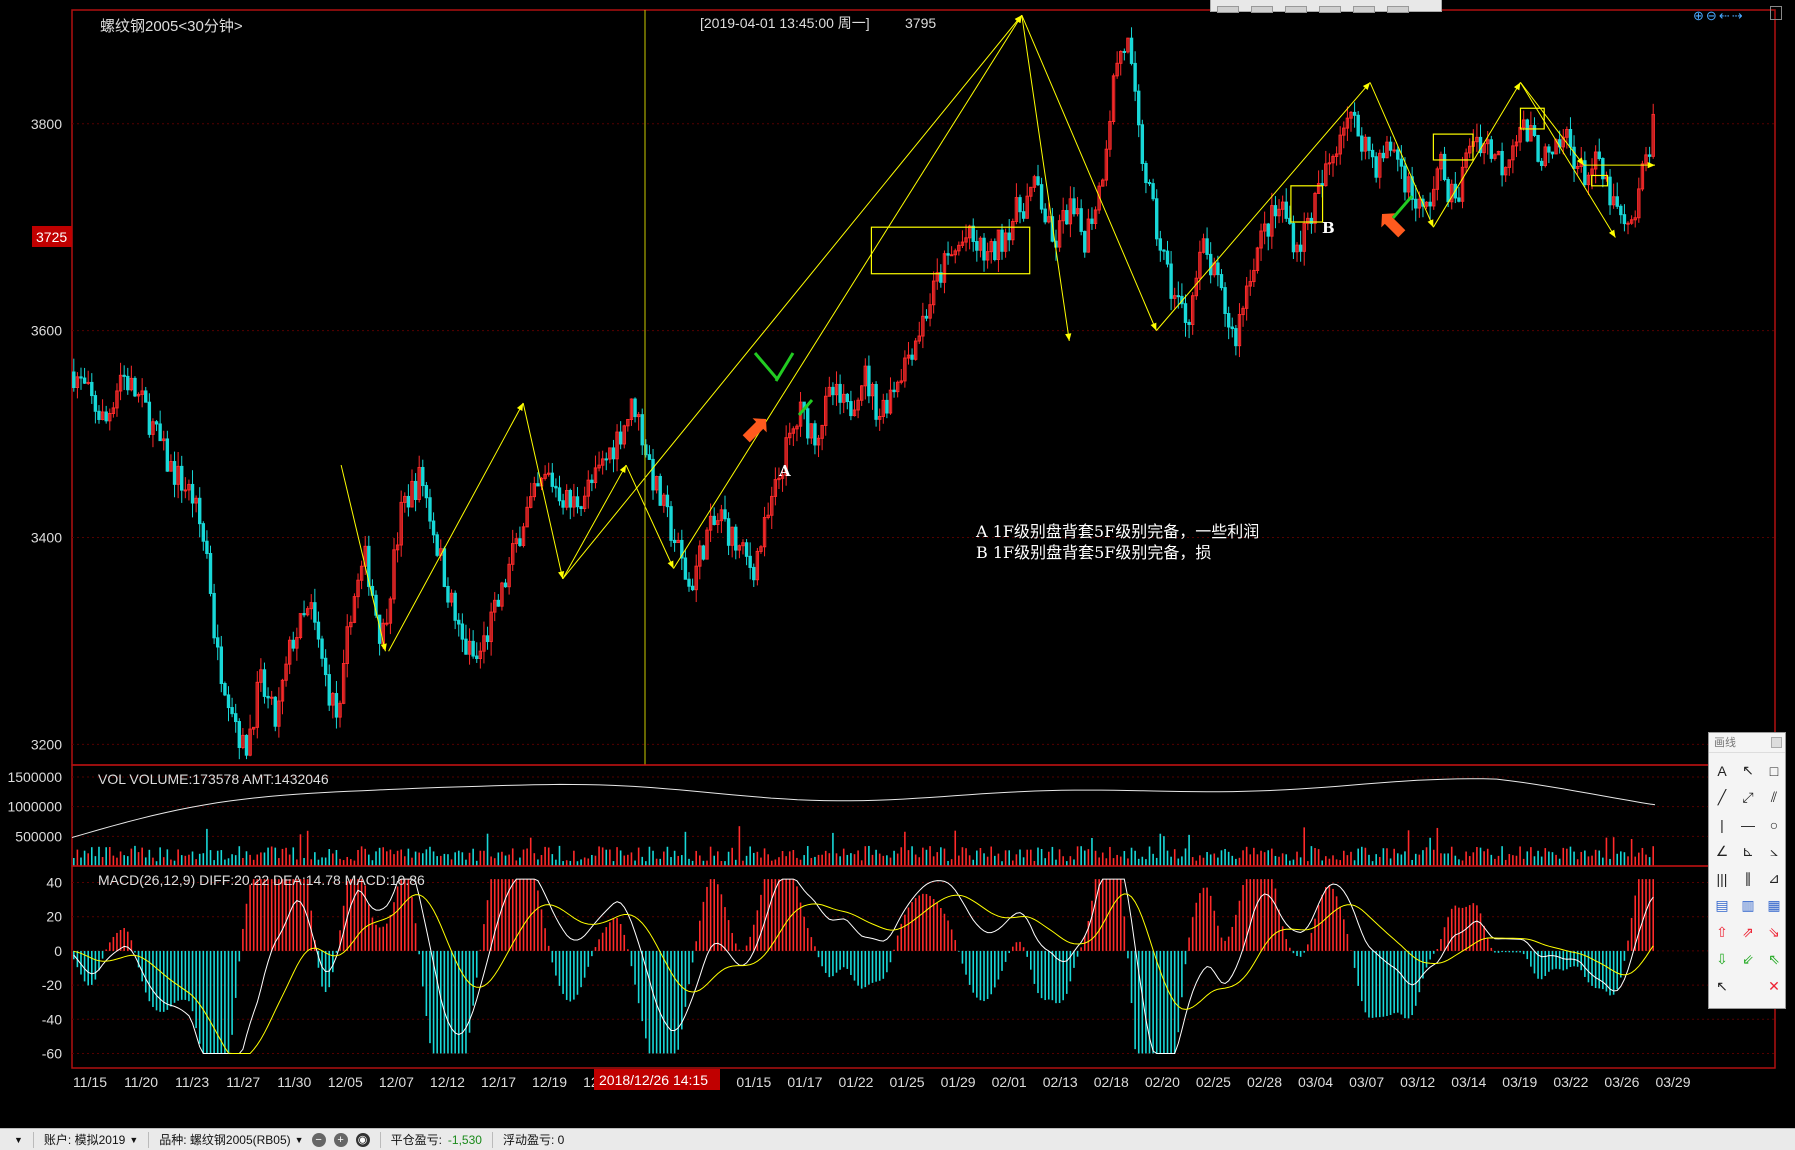 The height and width of the screenshot is (1150, 1795). I want to click on zoom-in-icon: ⊕, so click(1699, 15).